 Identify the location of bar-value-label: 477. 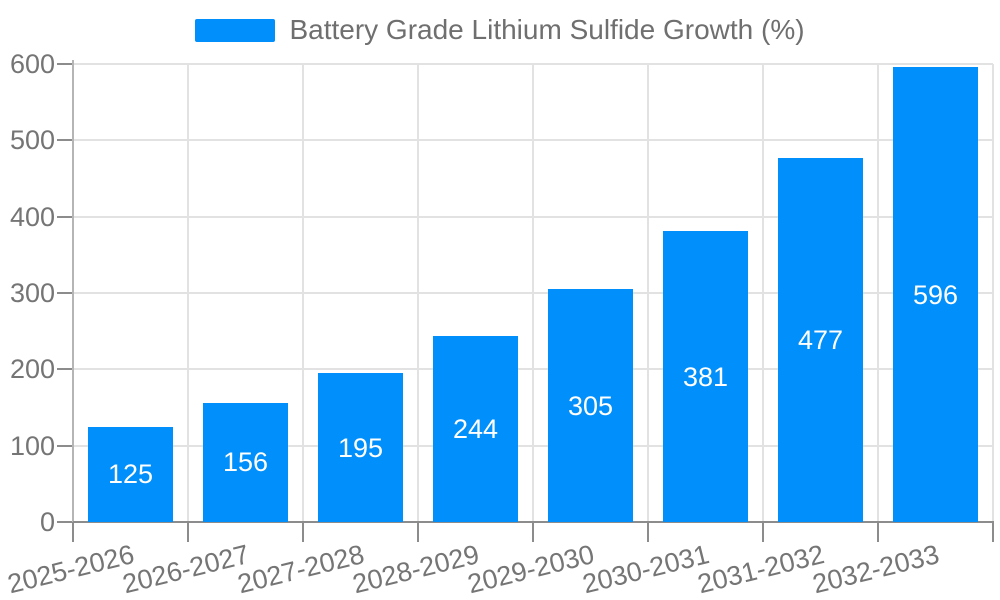
(820, 339).